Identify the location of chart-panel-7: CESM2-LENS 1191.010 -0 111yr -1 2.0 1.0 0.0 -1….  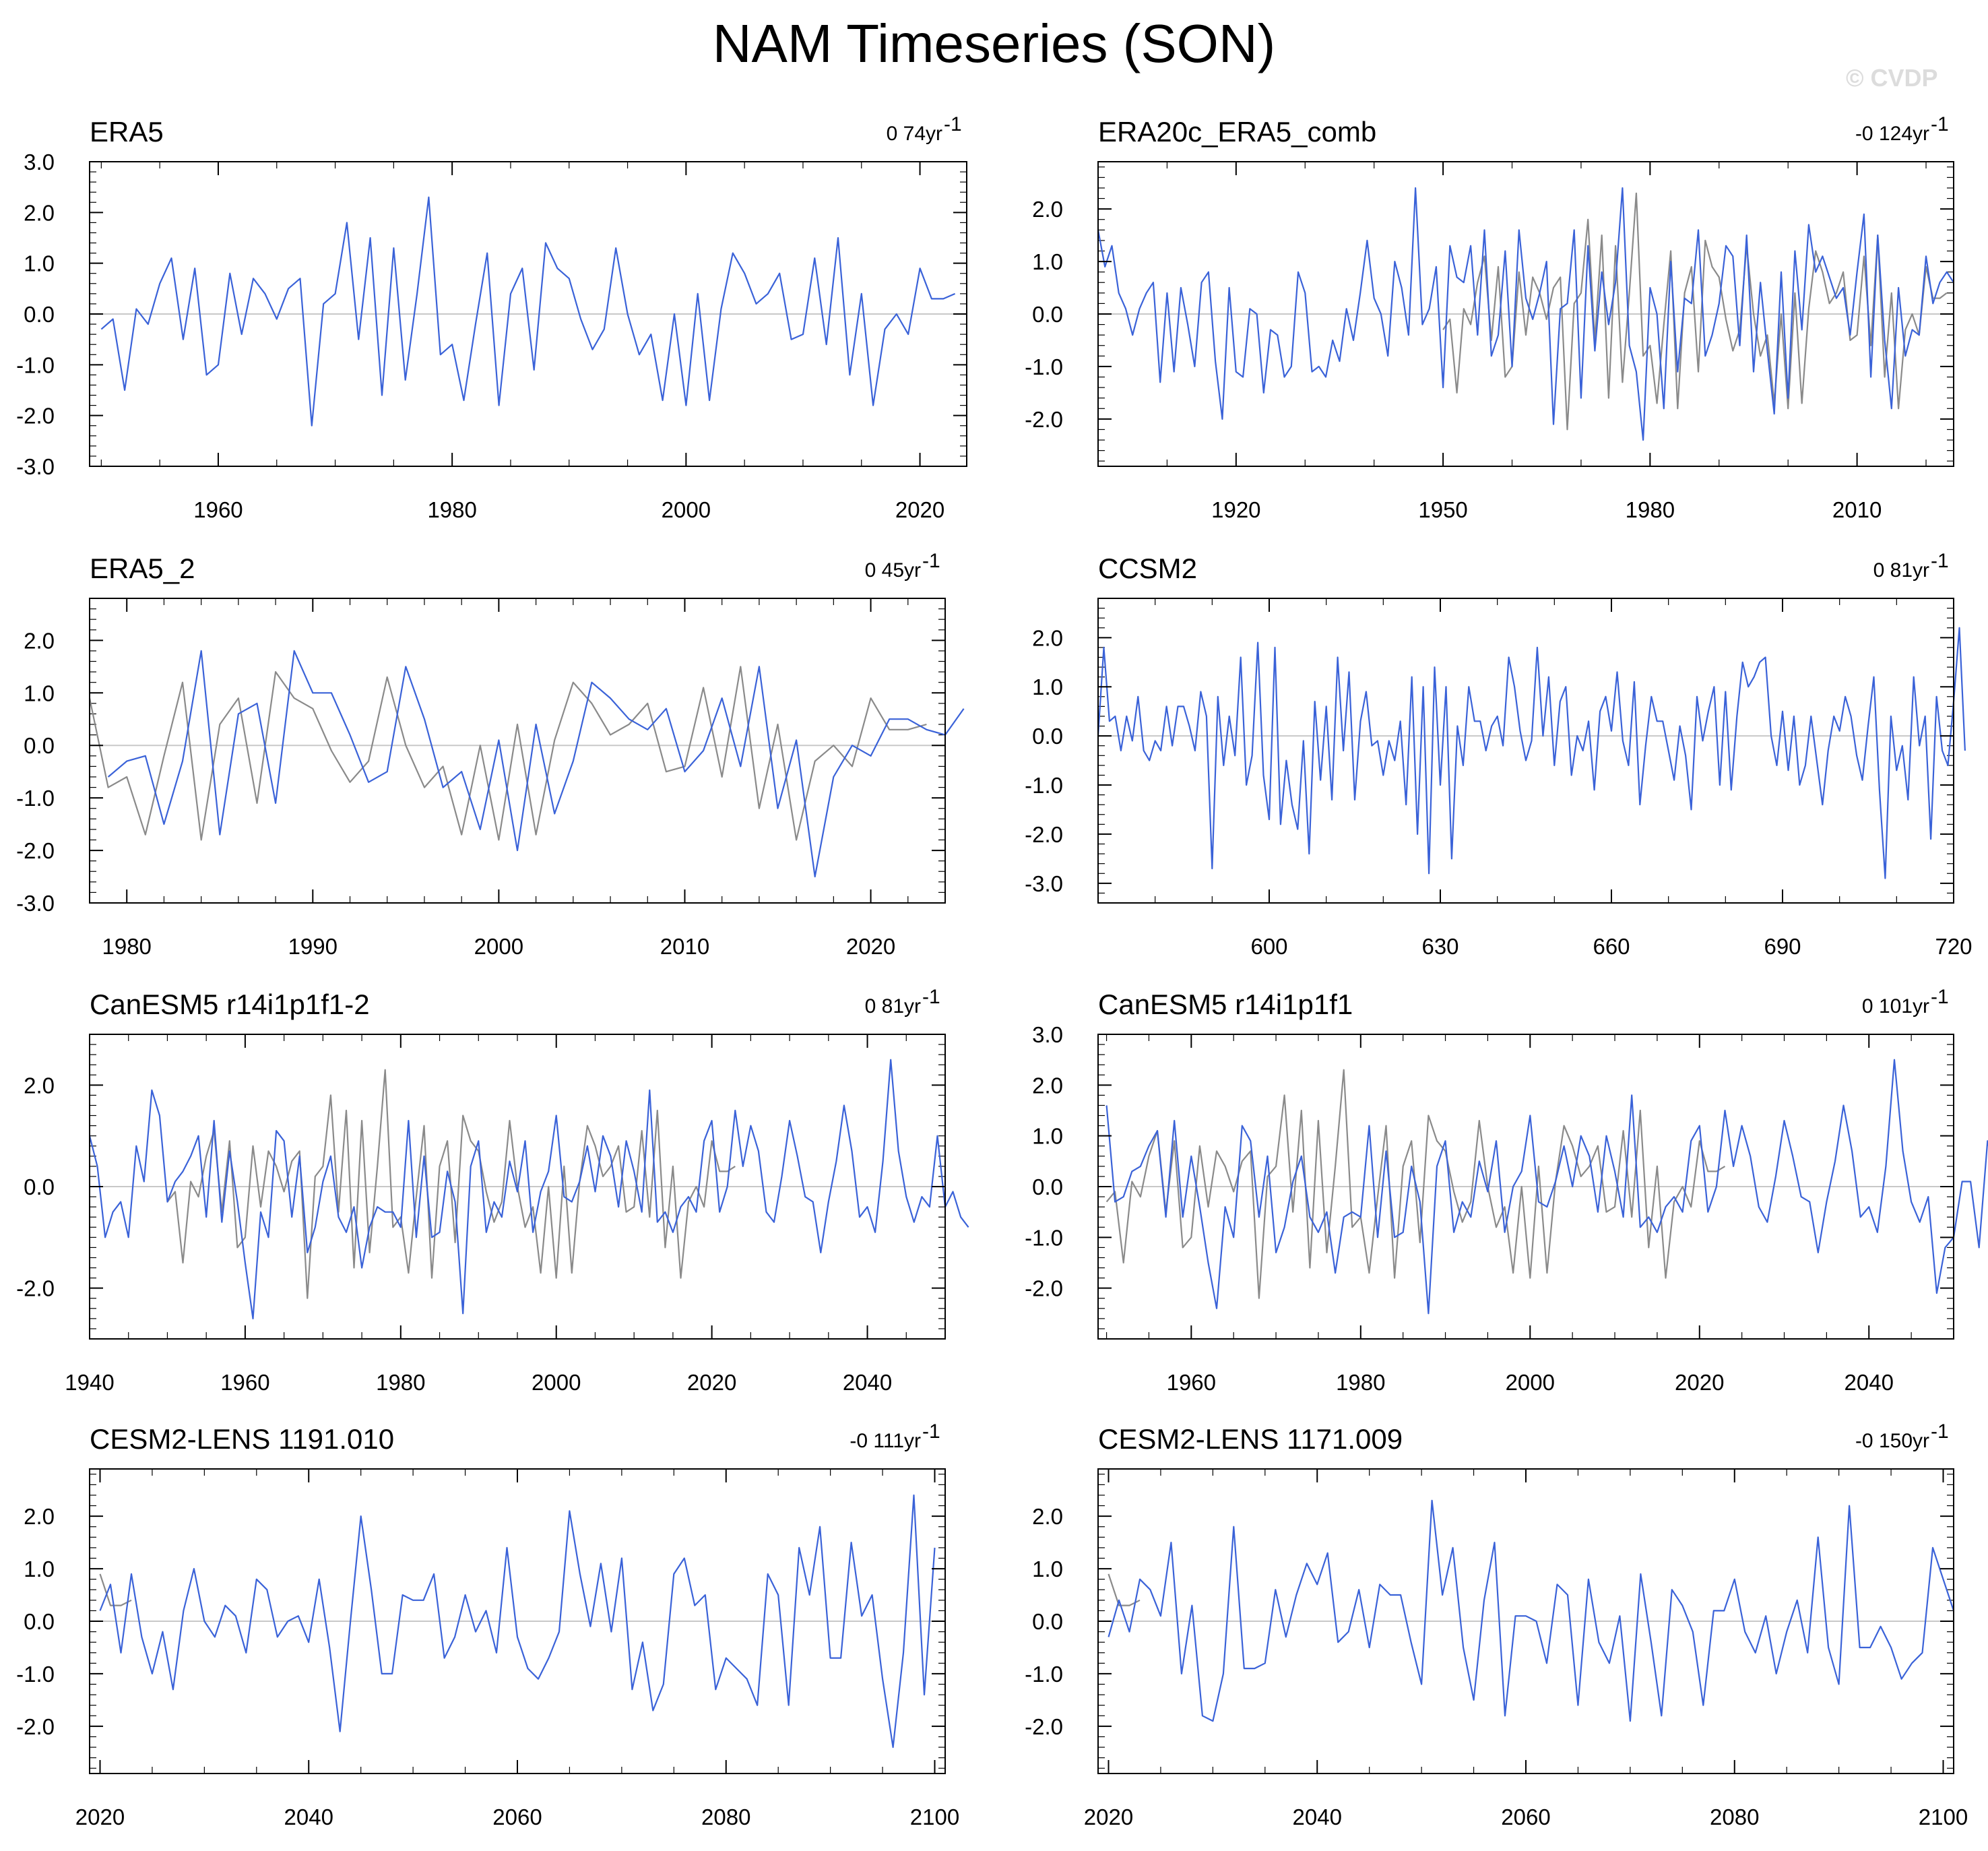
(488, 1625).